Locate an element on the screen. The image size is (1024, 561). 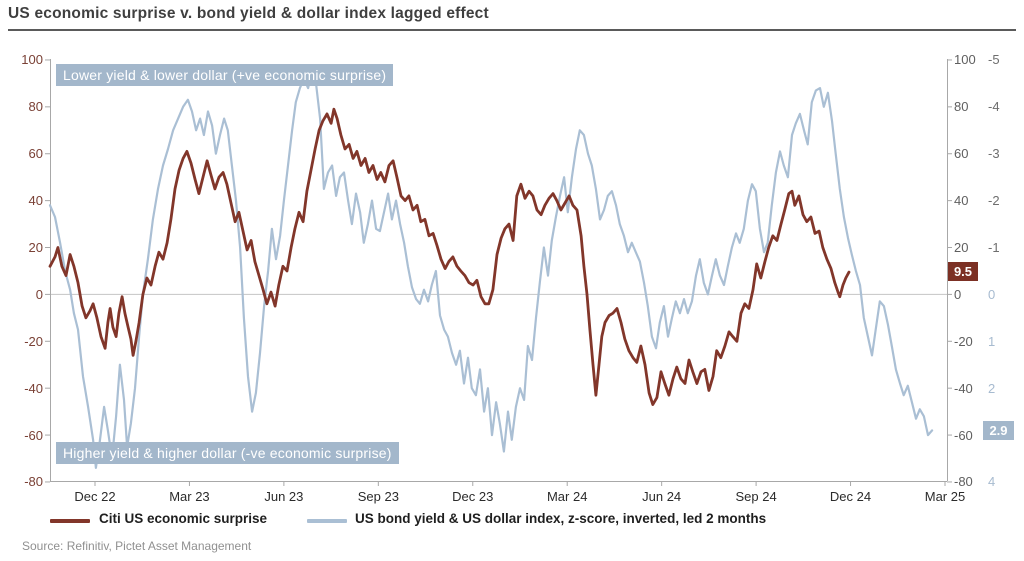
x-tick-label: Dec 22 is located at coordinates (95, 496).